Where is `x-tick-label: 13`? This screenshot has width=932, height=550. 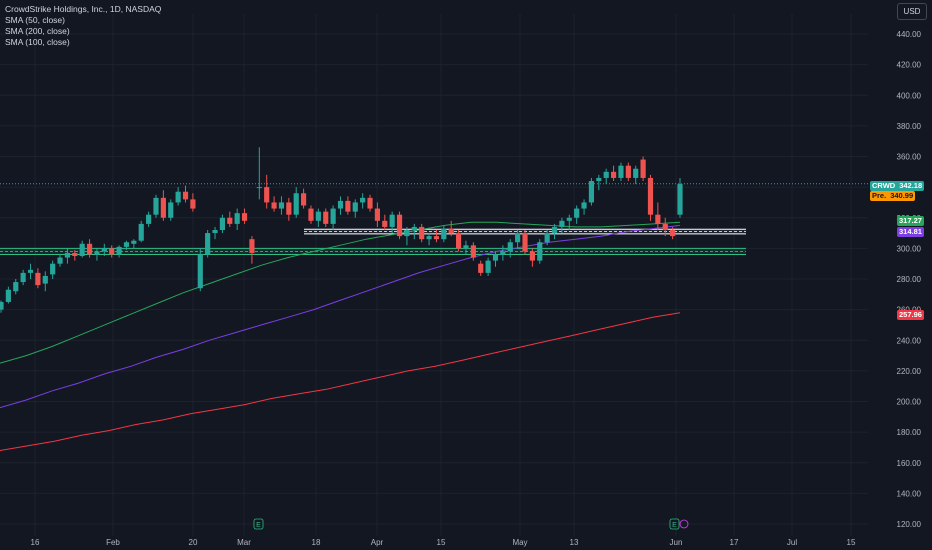 x-tick-label: 13 is located at coordinates (574, 542).